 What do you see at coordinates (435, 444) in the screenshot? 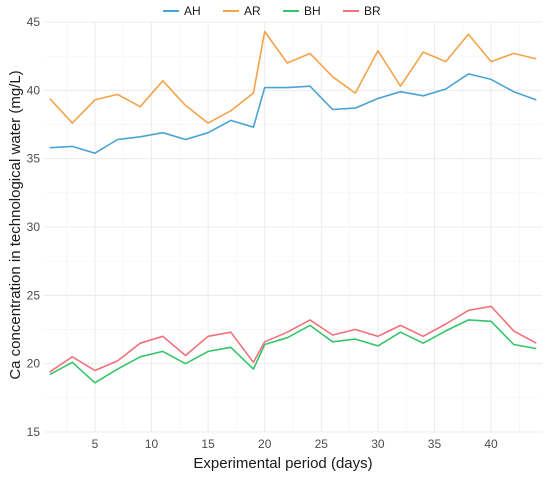
I see `x-tick-label: 35` at bounding box center [435, 444].